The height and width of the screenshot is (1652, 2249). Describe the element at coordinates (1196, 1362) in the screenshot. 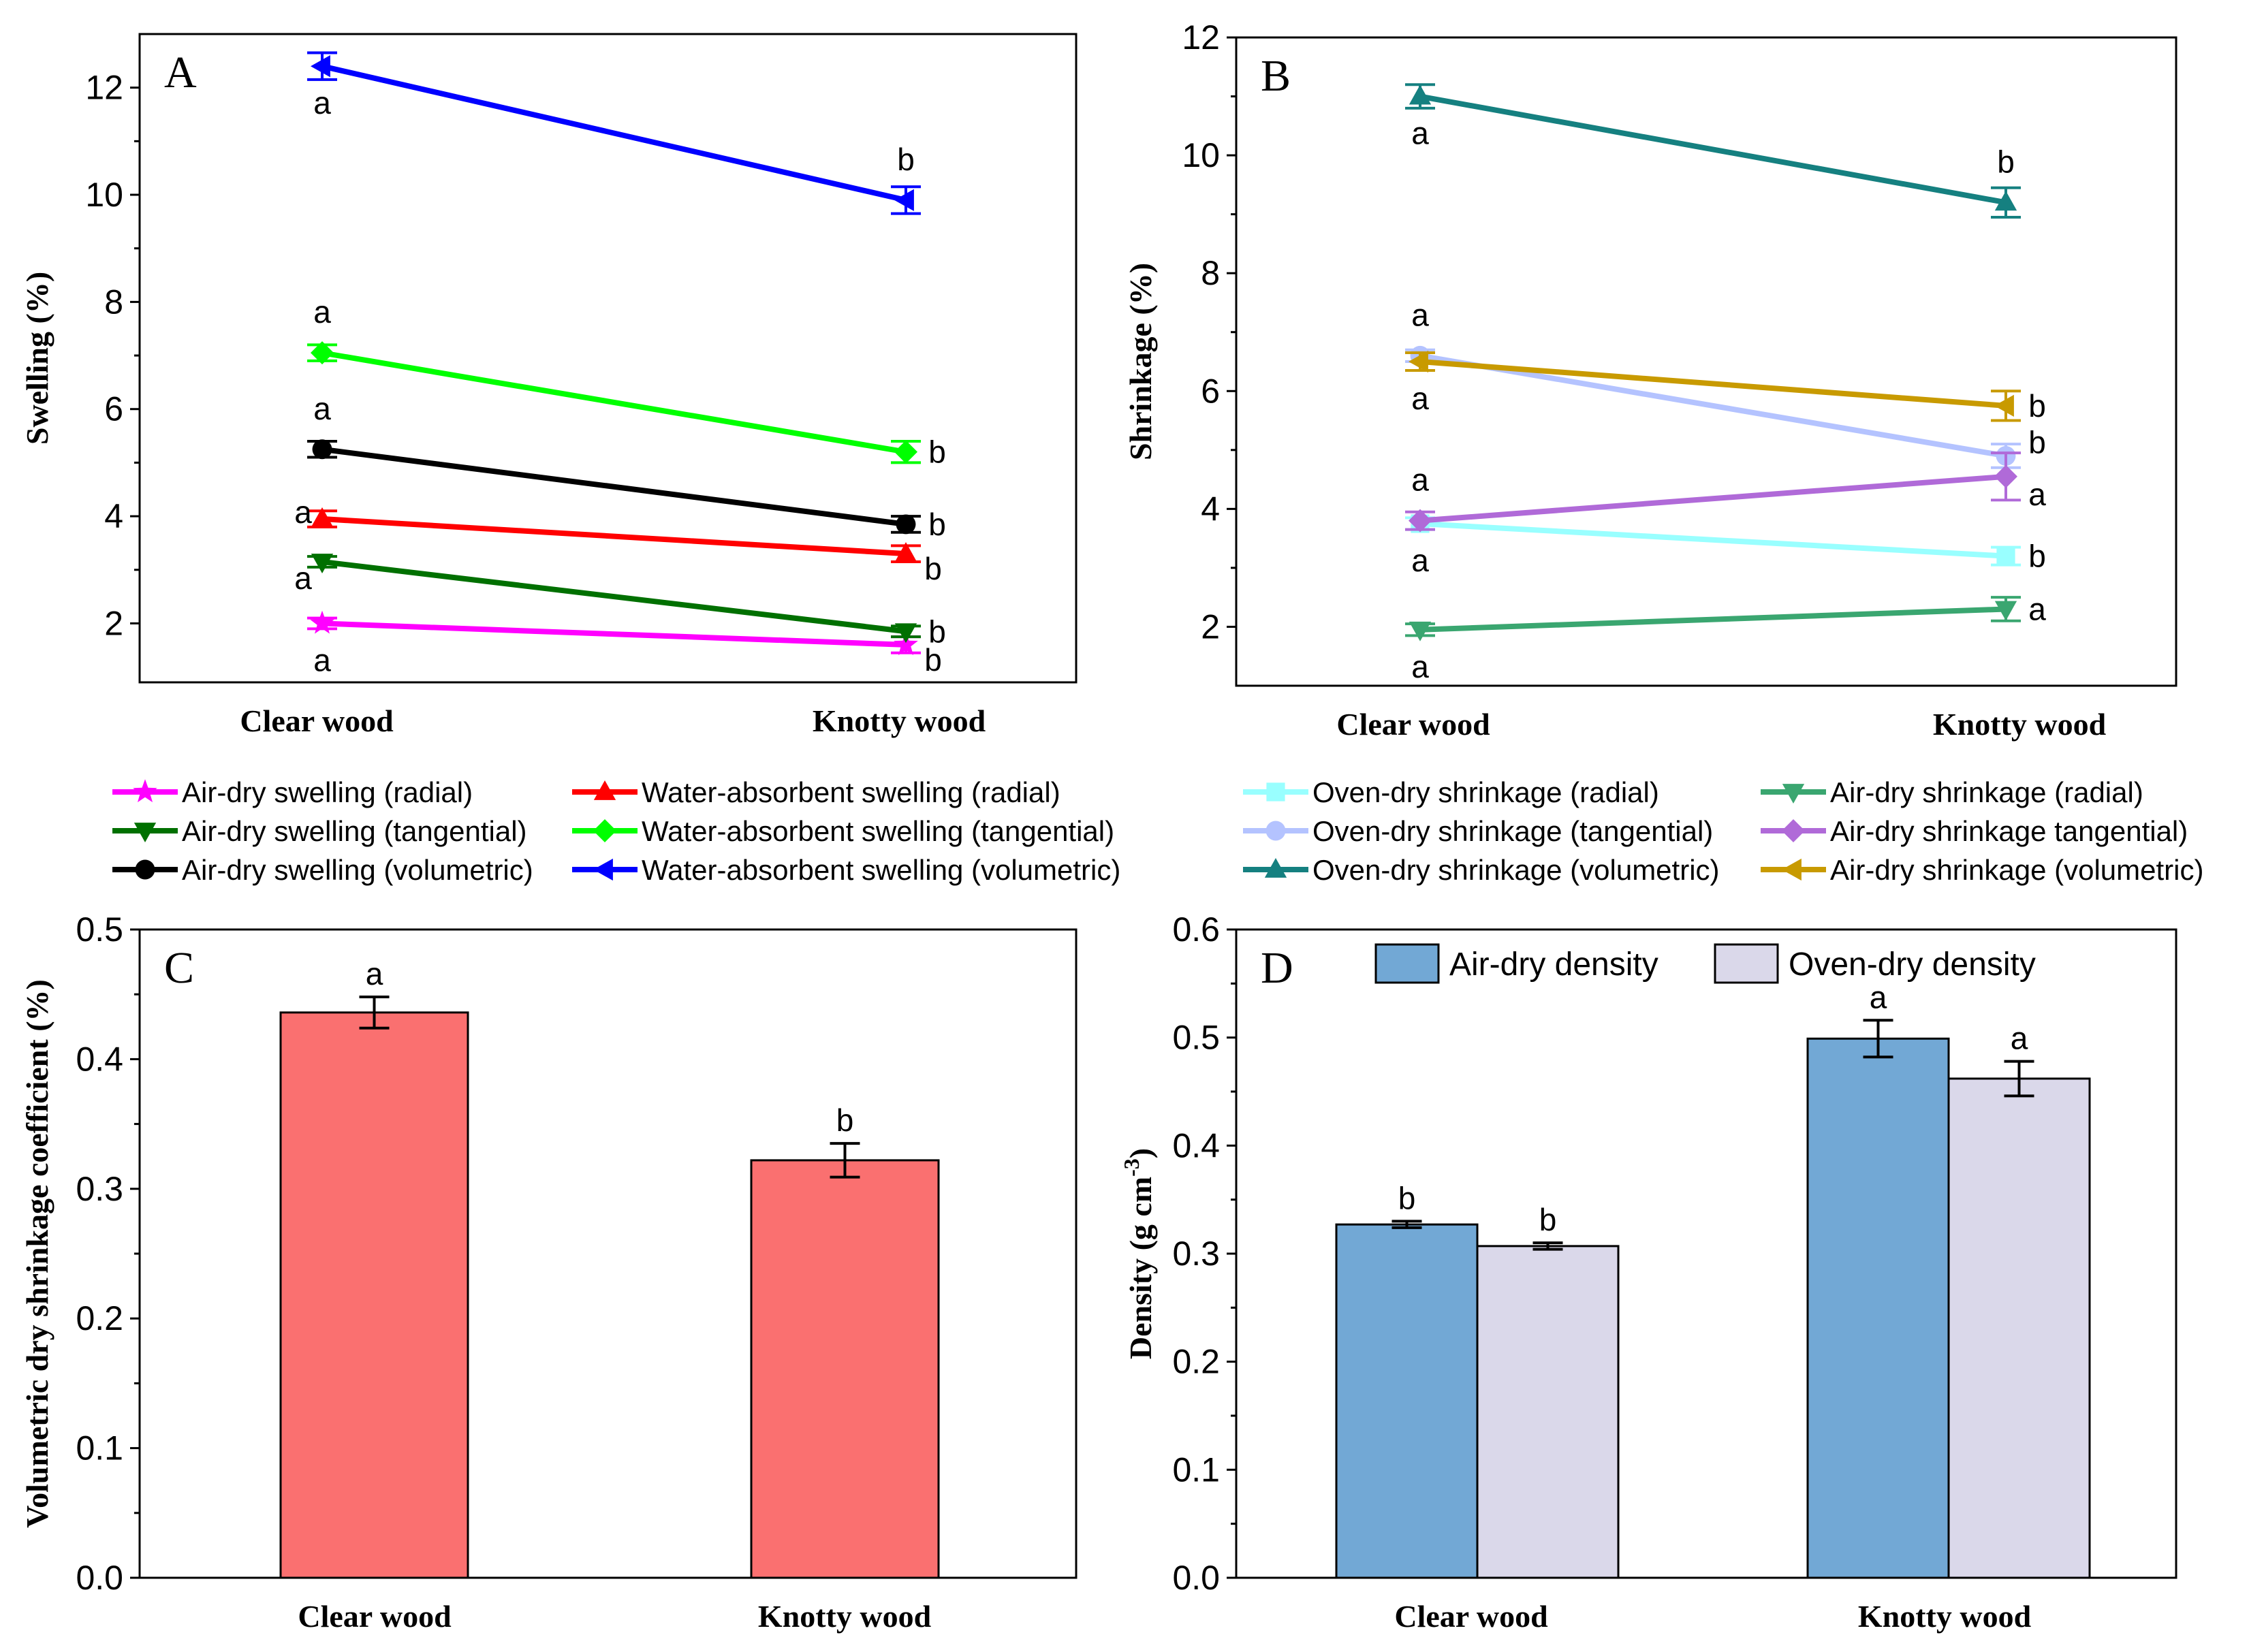

I see `panel-d-y-tick-label: 0.2` at that location.